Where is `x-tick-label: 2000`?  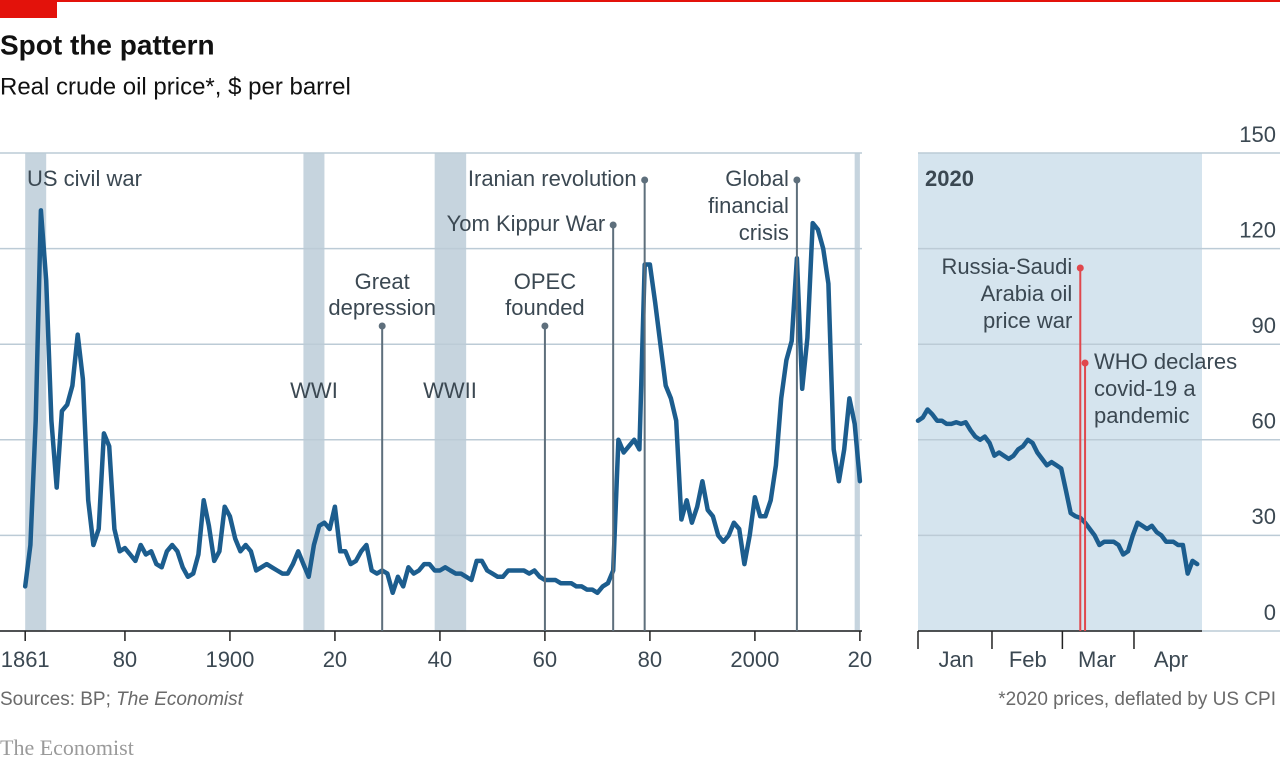
x-tick-label: 2000 is located at coordinates (754, 659).